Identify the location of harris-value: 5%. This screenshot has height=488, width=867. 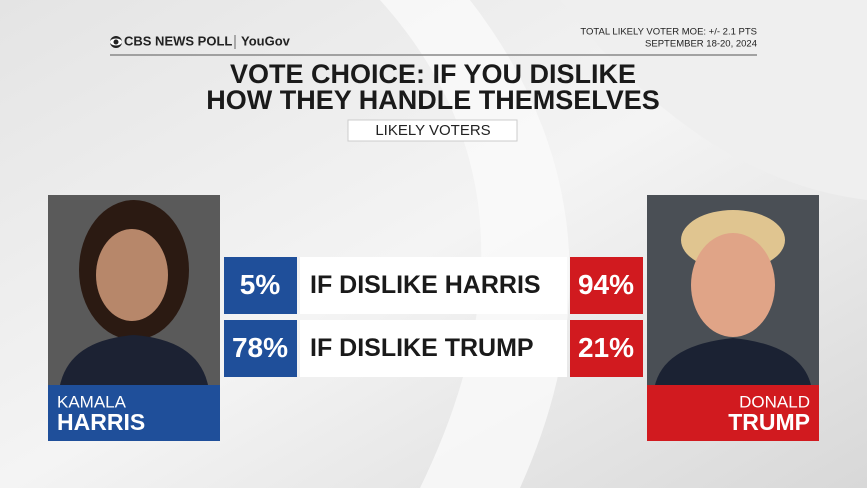
(260, 284).